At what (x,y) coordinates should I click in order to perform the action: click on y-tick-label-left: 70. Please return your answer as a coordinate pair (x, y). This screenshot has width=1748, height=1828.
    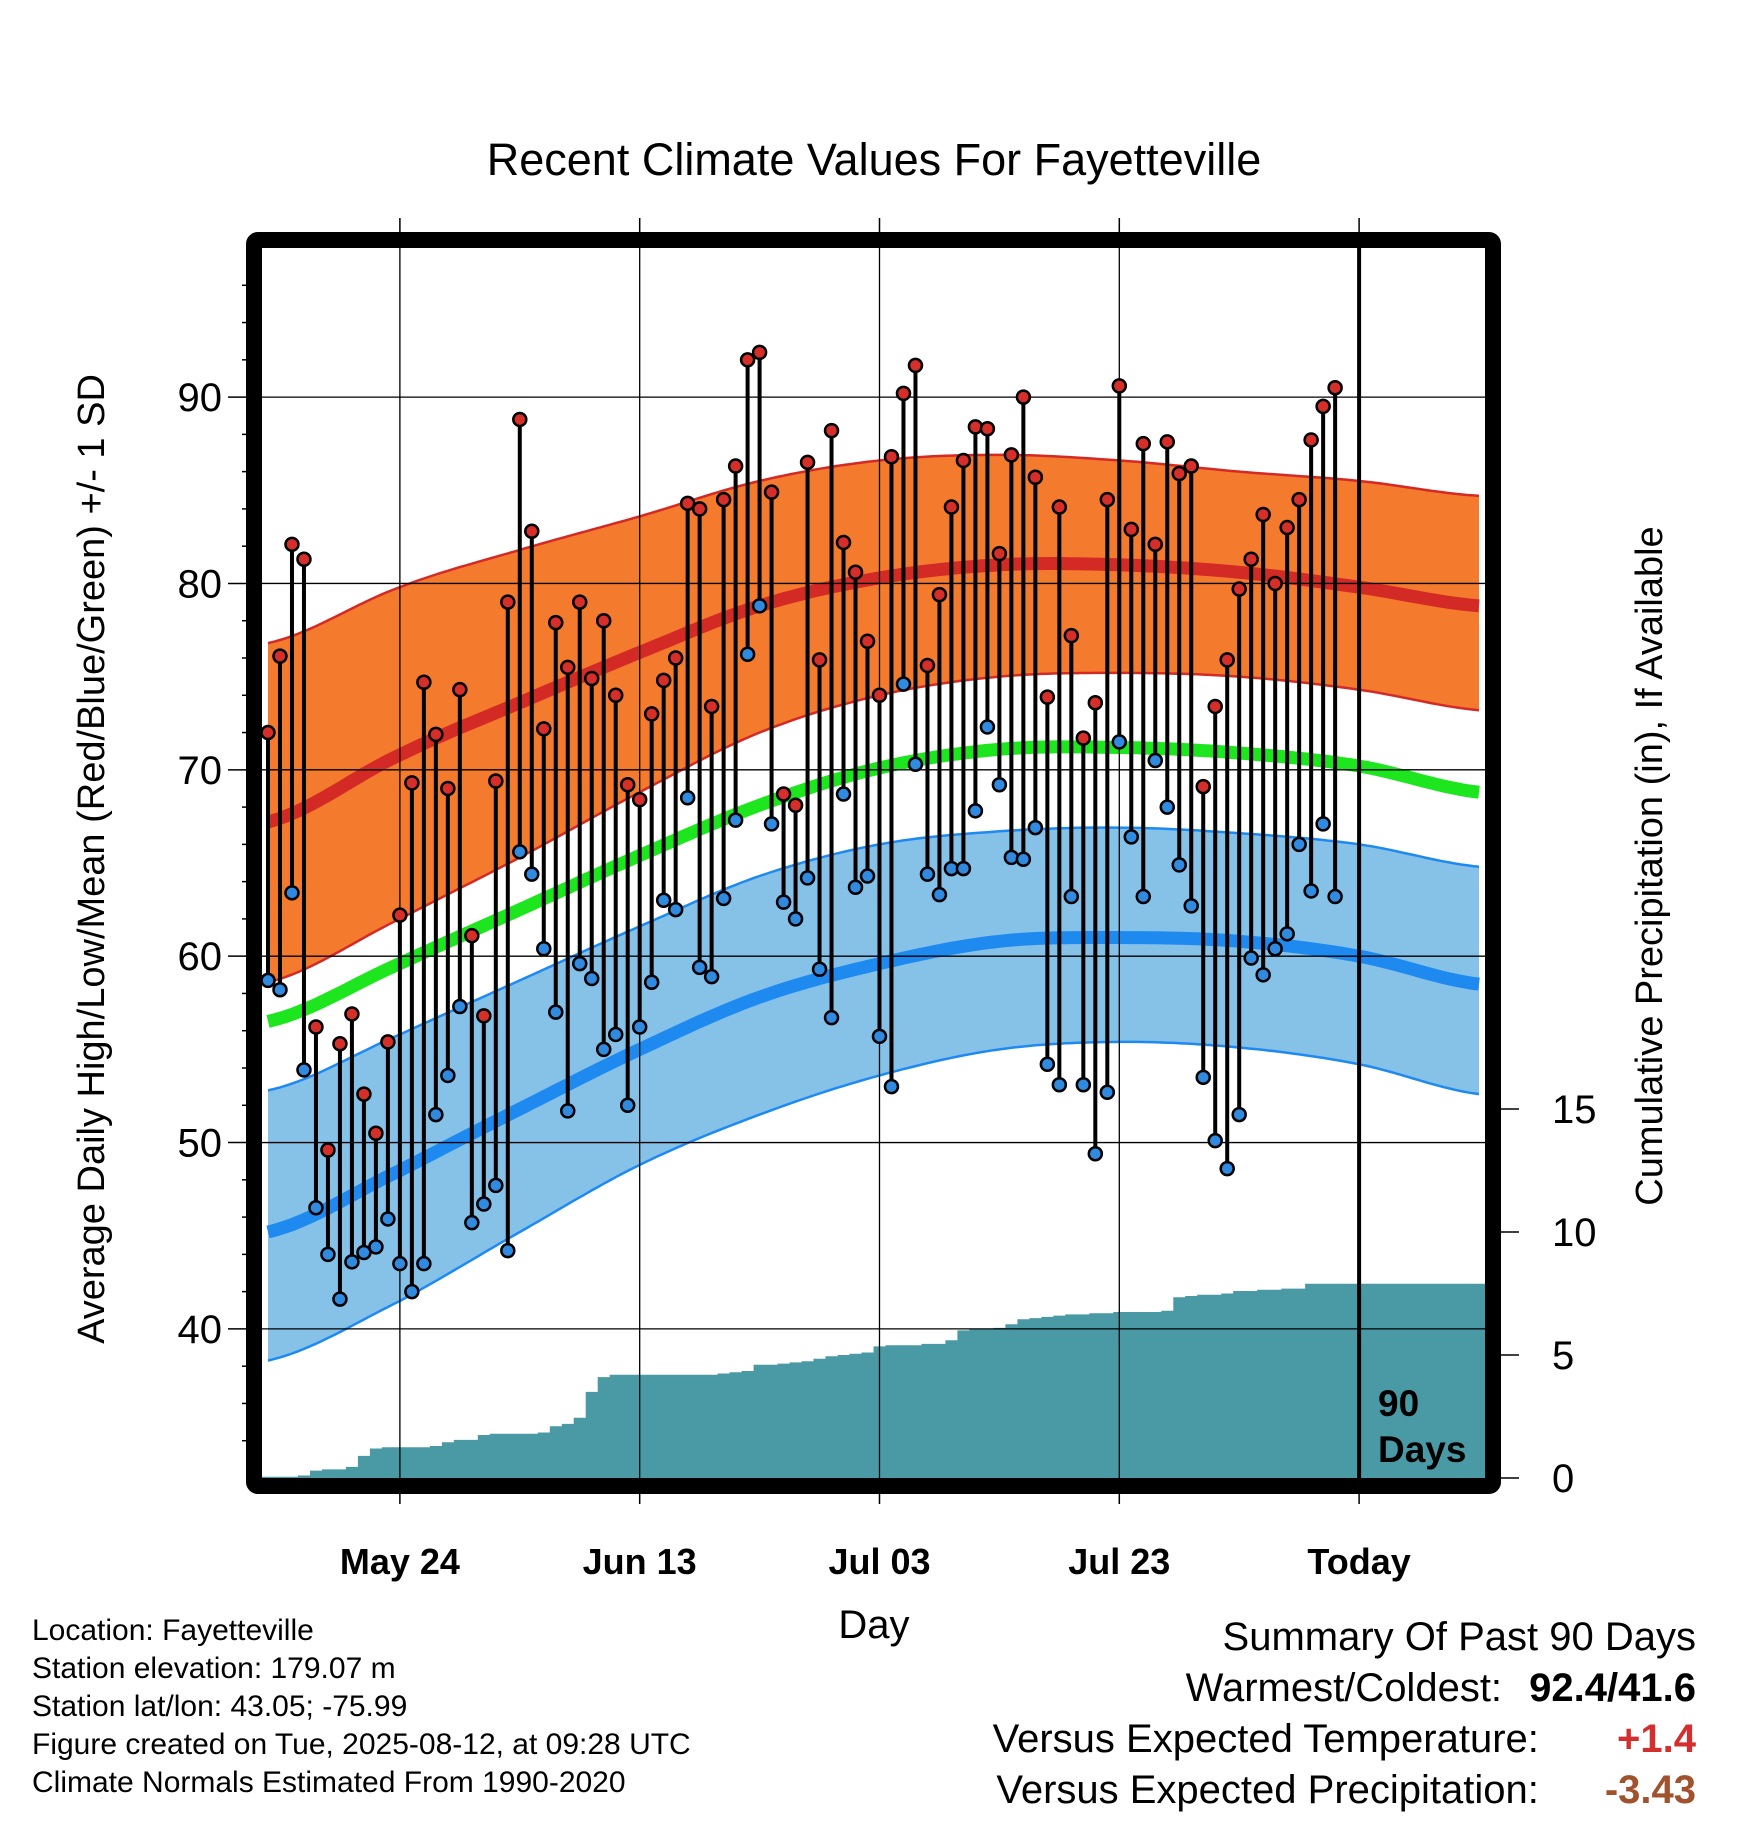
    Looking at the image, I should click on (200, 771).